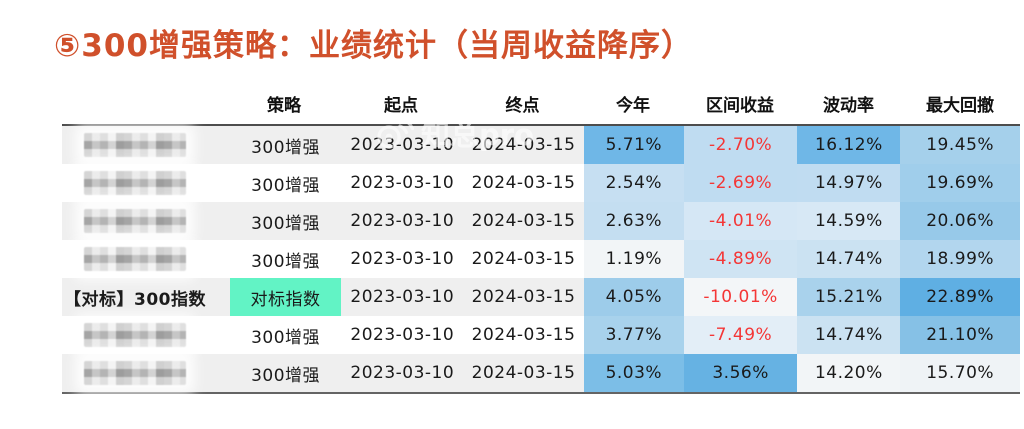  Describe the element at coordinates (284, 105) in the screenshot. I see `col-header-strategy: 策略` at that location.